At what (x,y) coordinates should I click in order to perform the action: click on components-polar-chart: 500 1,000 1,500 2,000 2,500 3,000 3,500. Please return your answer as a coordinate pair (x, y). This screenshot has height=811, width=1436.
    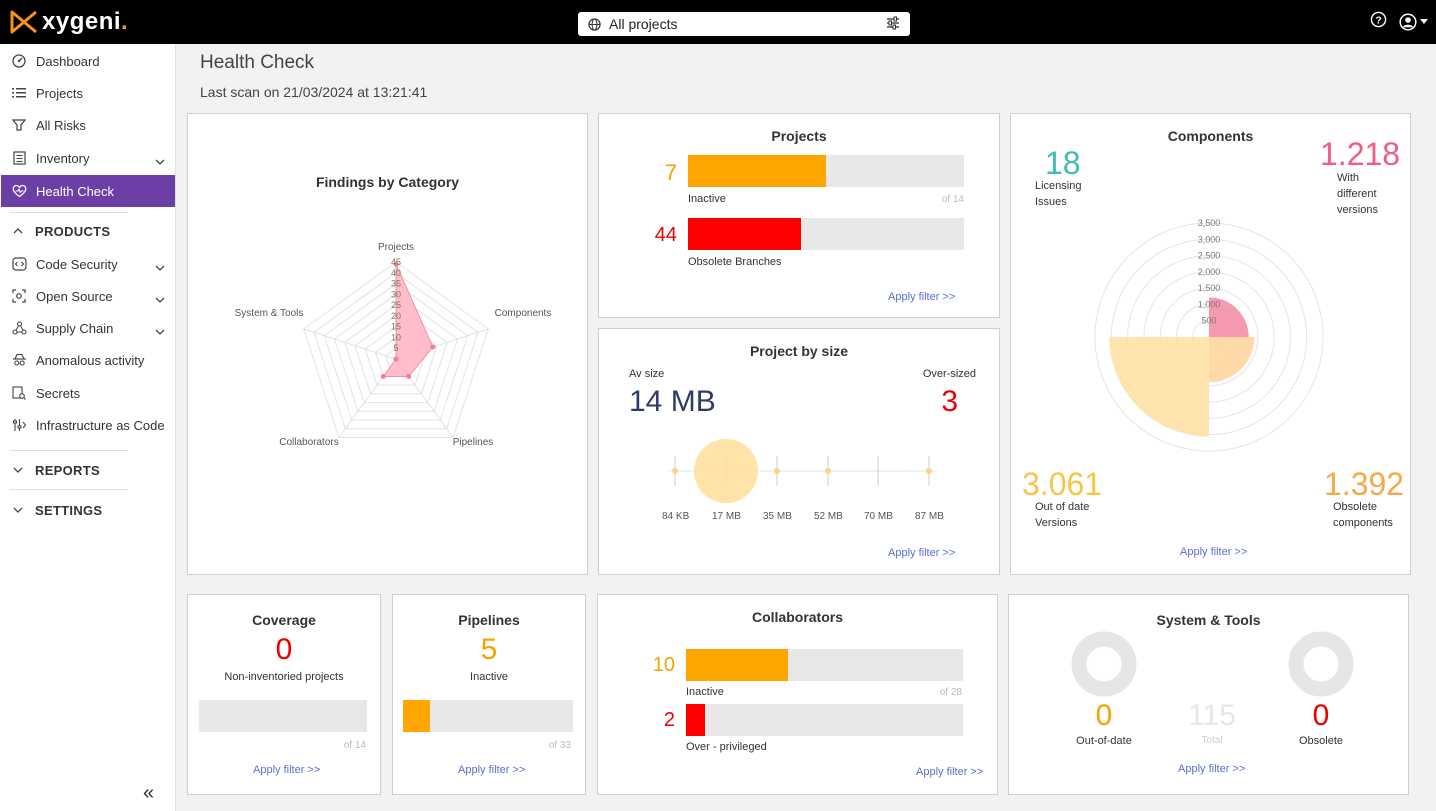
    Looking at the image, I should click on (1209, 335).